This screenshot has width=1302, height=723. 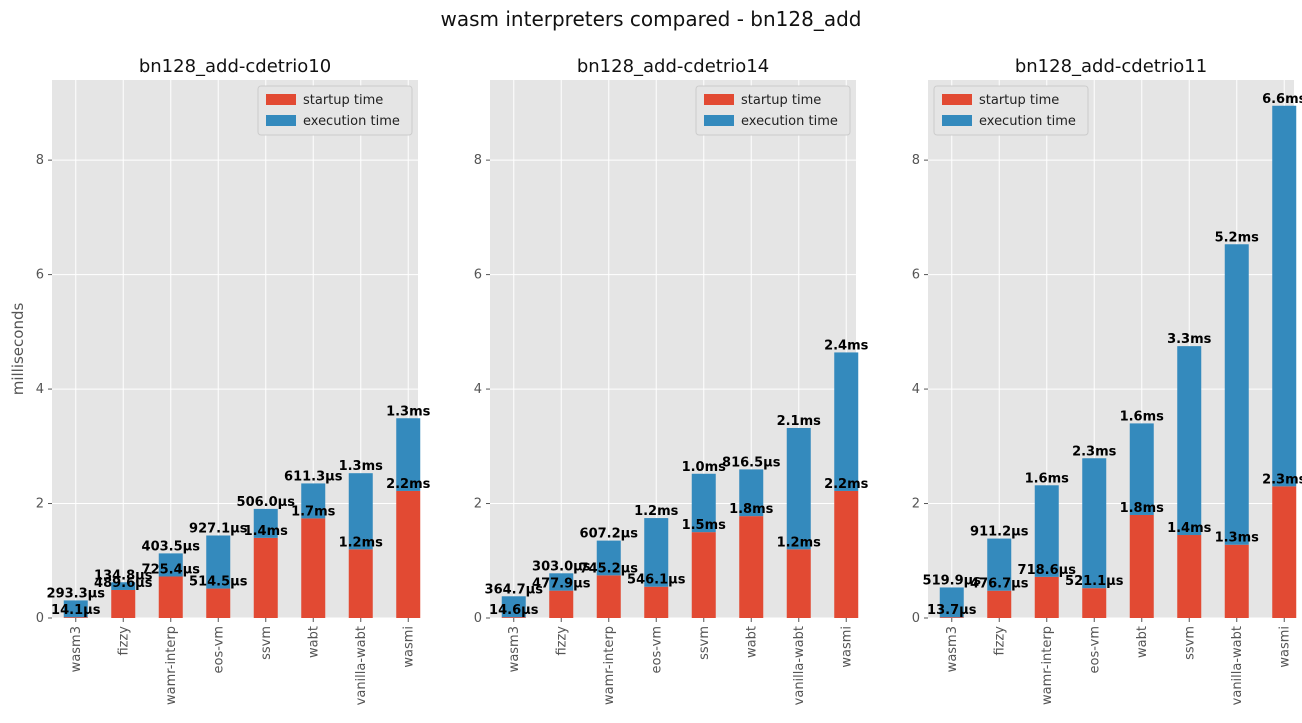 What do you see at coordinates (1094, 451) in the screenshot?
I see `data-label-execution: 2.3ms` at bounding box center [1094, 451].